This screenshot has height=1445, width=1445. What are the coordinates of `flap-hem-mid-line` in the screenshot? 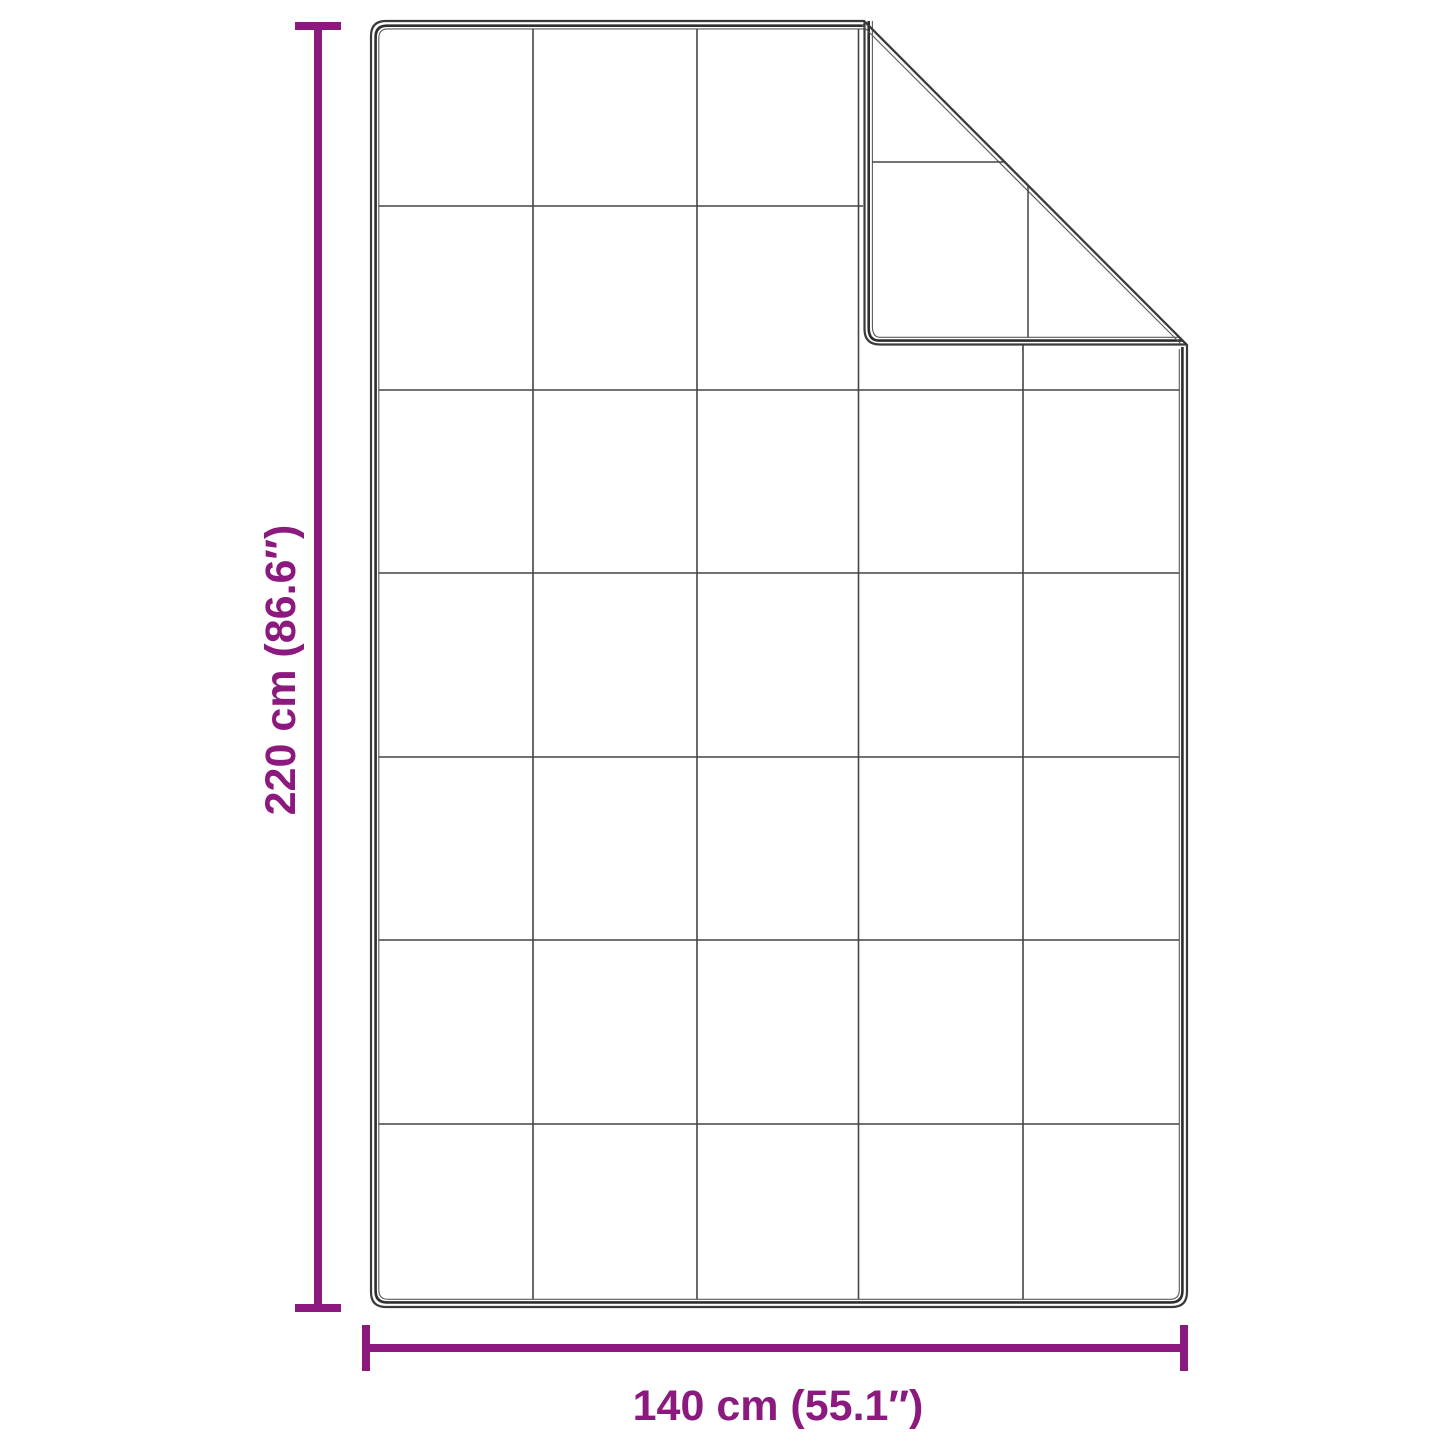 It's located at (1025, 181).